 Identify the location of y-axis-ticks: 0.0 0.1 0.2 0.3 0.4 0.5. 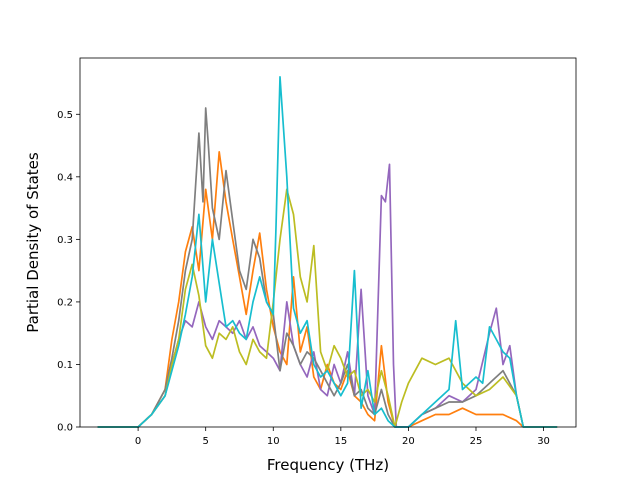
(68, 272).